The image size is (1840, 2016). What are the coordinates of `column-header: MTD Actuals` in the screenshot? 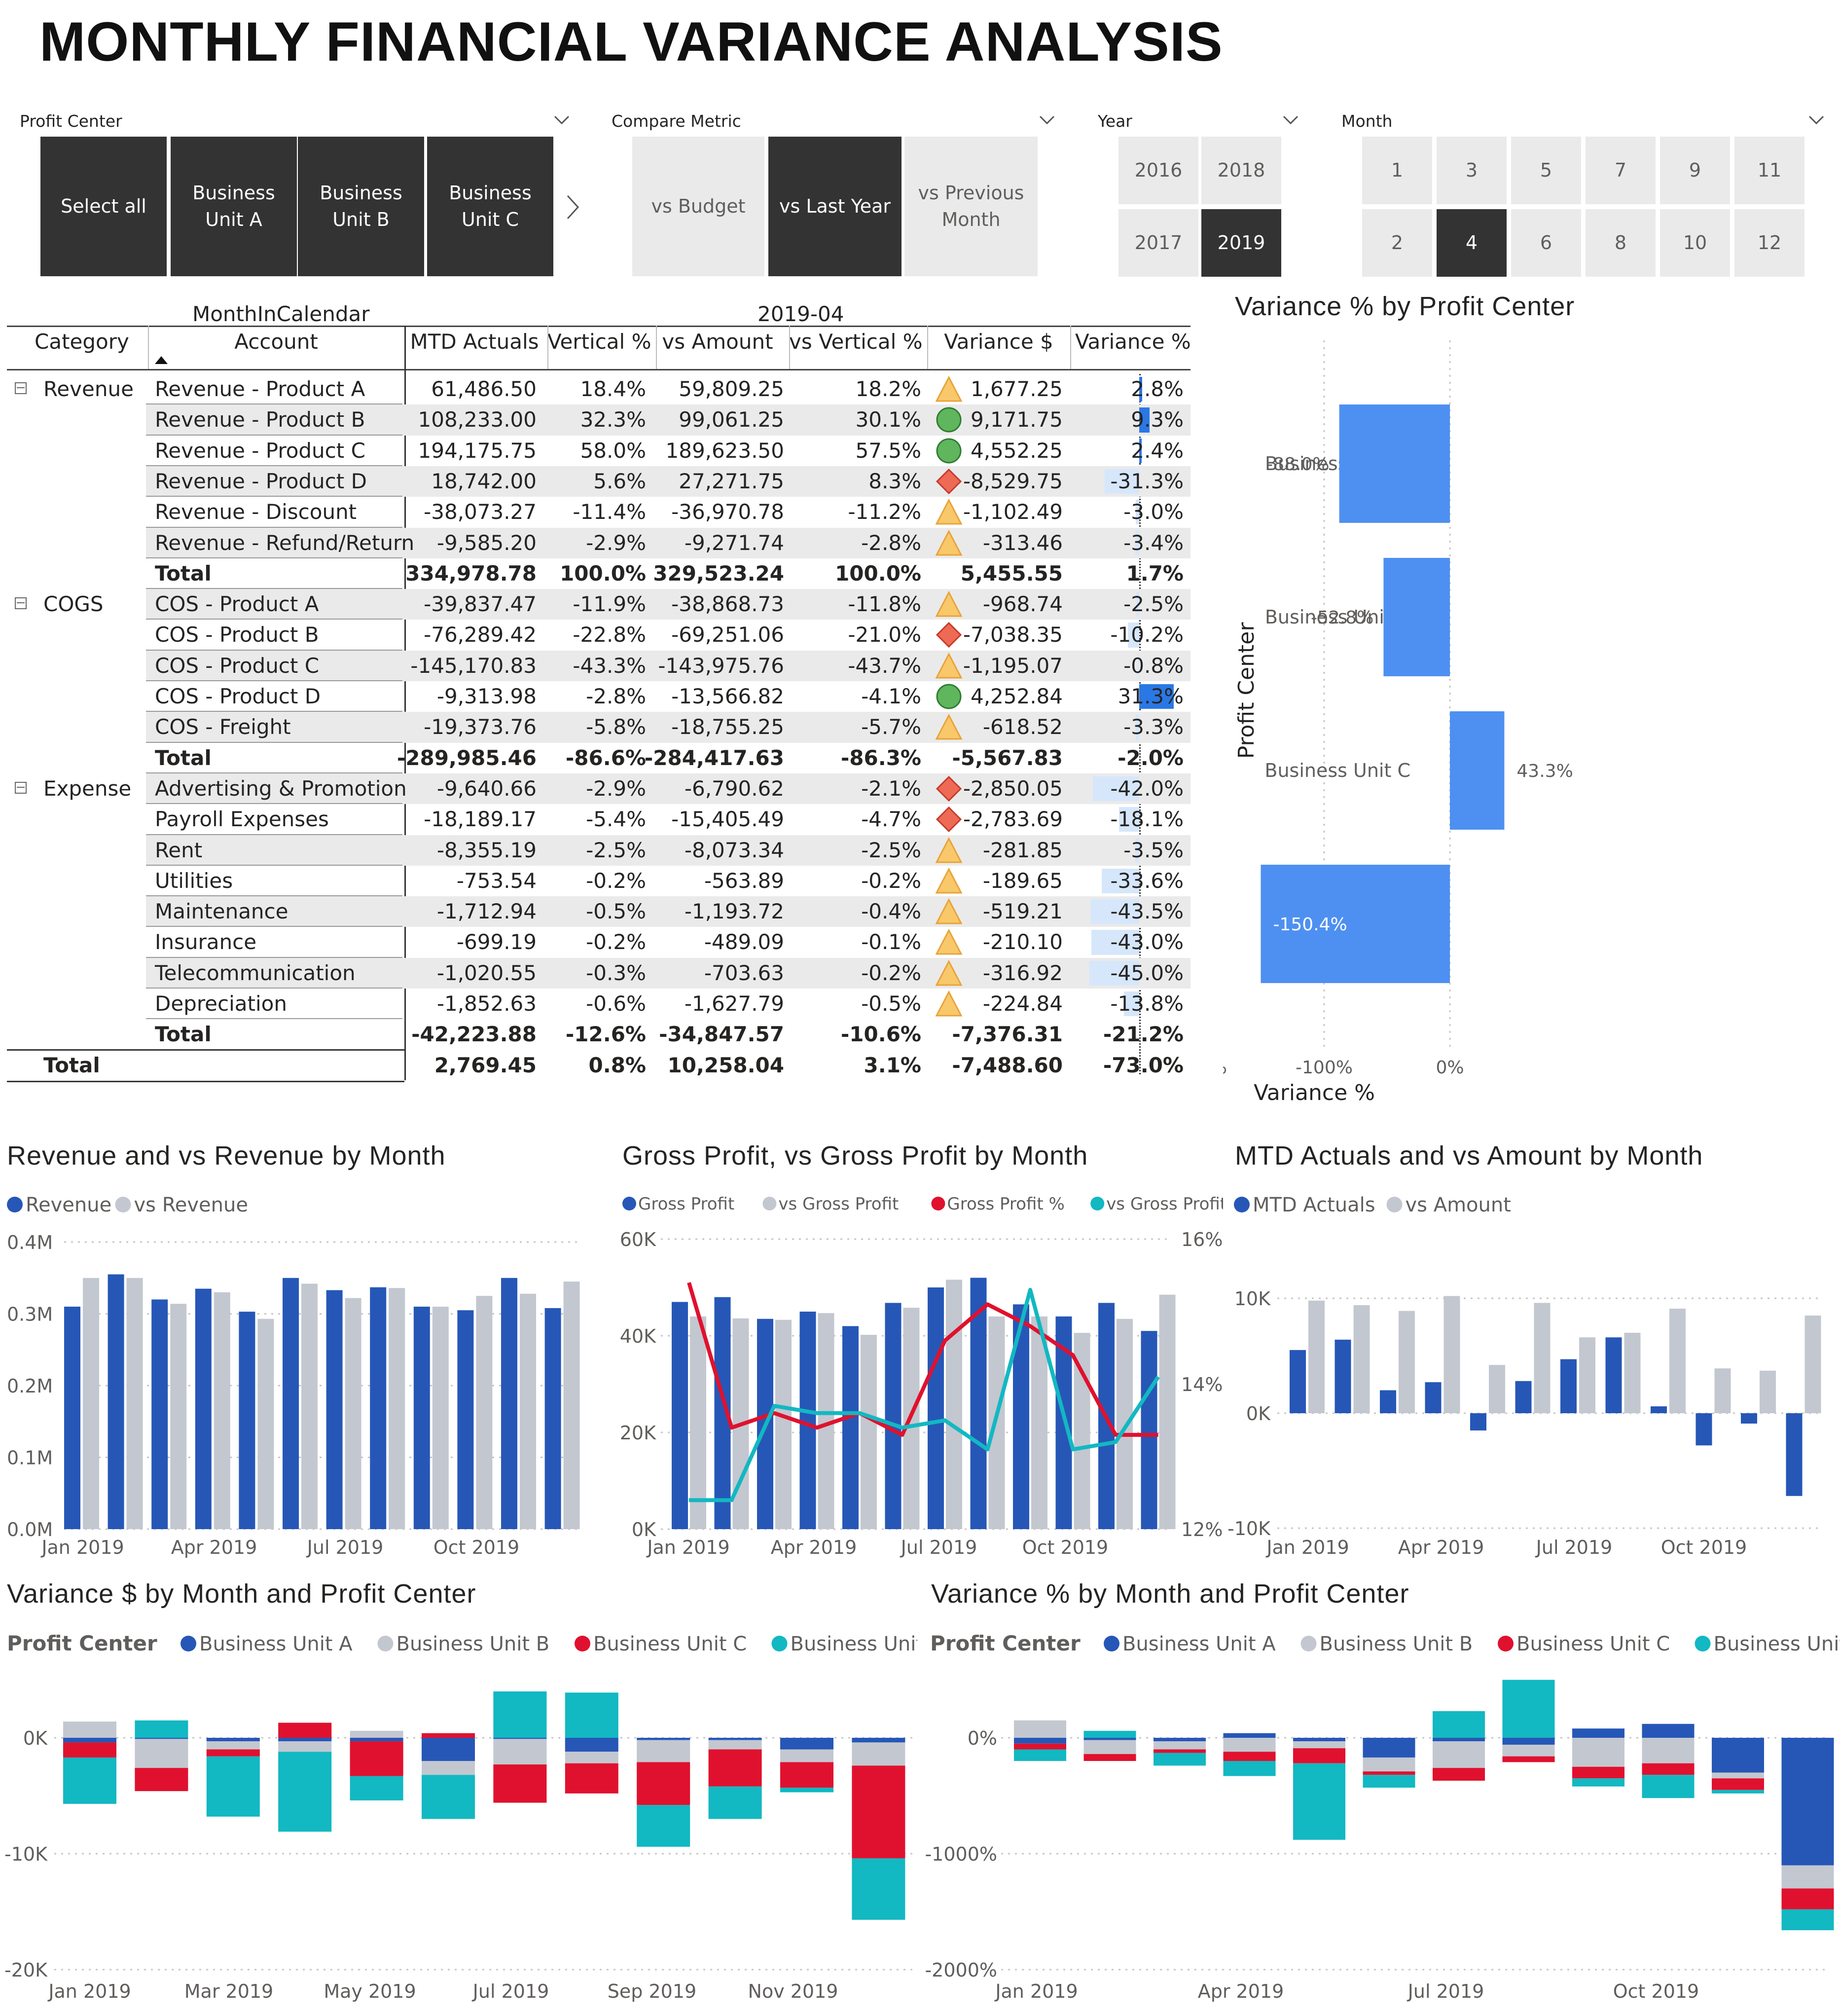 It's located at (475, 342).